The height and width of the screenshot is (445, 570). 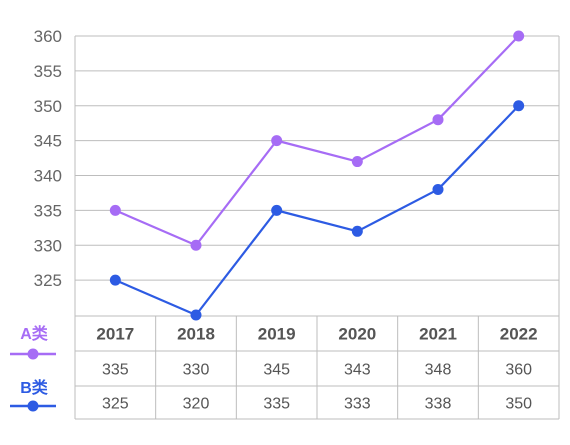 What do you see at coordinates (115, 210) in the screenshot?
I see `data-point-a-2017` at bounding box center [115, 210].